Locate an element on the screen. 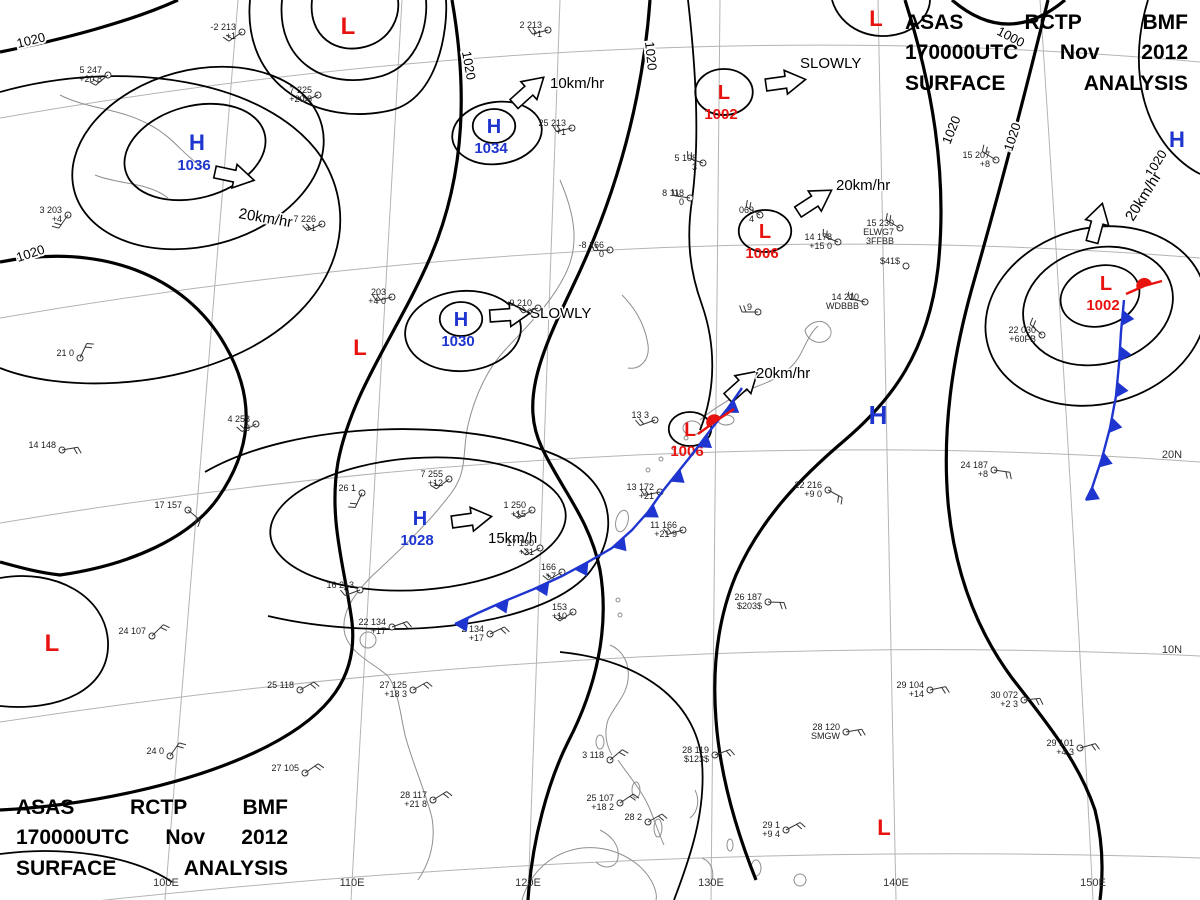 Image resolution: width=1200 pixels, height=900 pixels. station-plot: 3 203+4 is located at coordinates (55, 217).